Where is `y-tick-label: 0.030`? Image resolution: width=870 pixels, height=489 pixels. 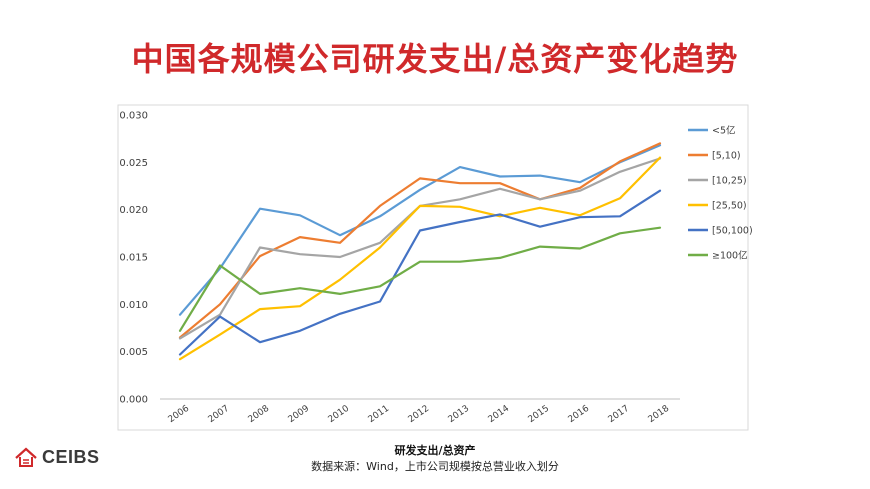
y-tick-label: 0.030 is located at coordinates (133, 116).